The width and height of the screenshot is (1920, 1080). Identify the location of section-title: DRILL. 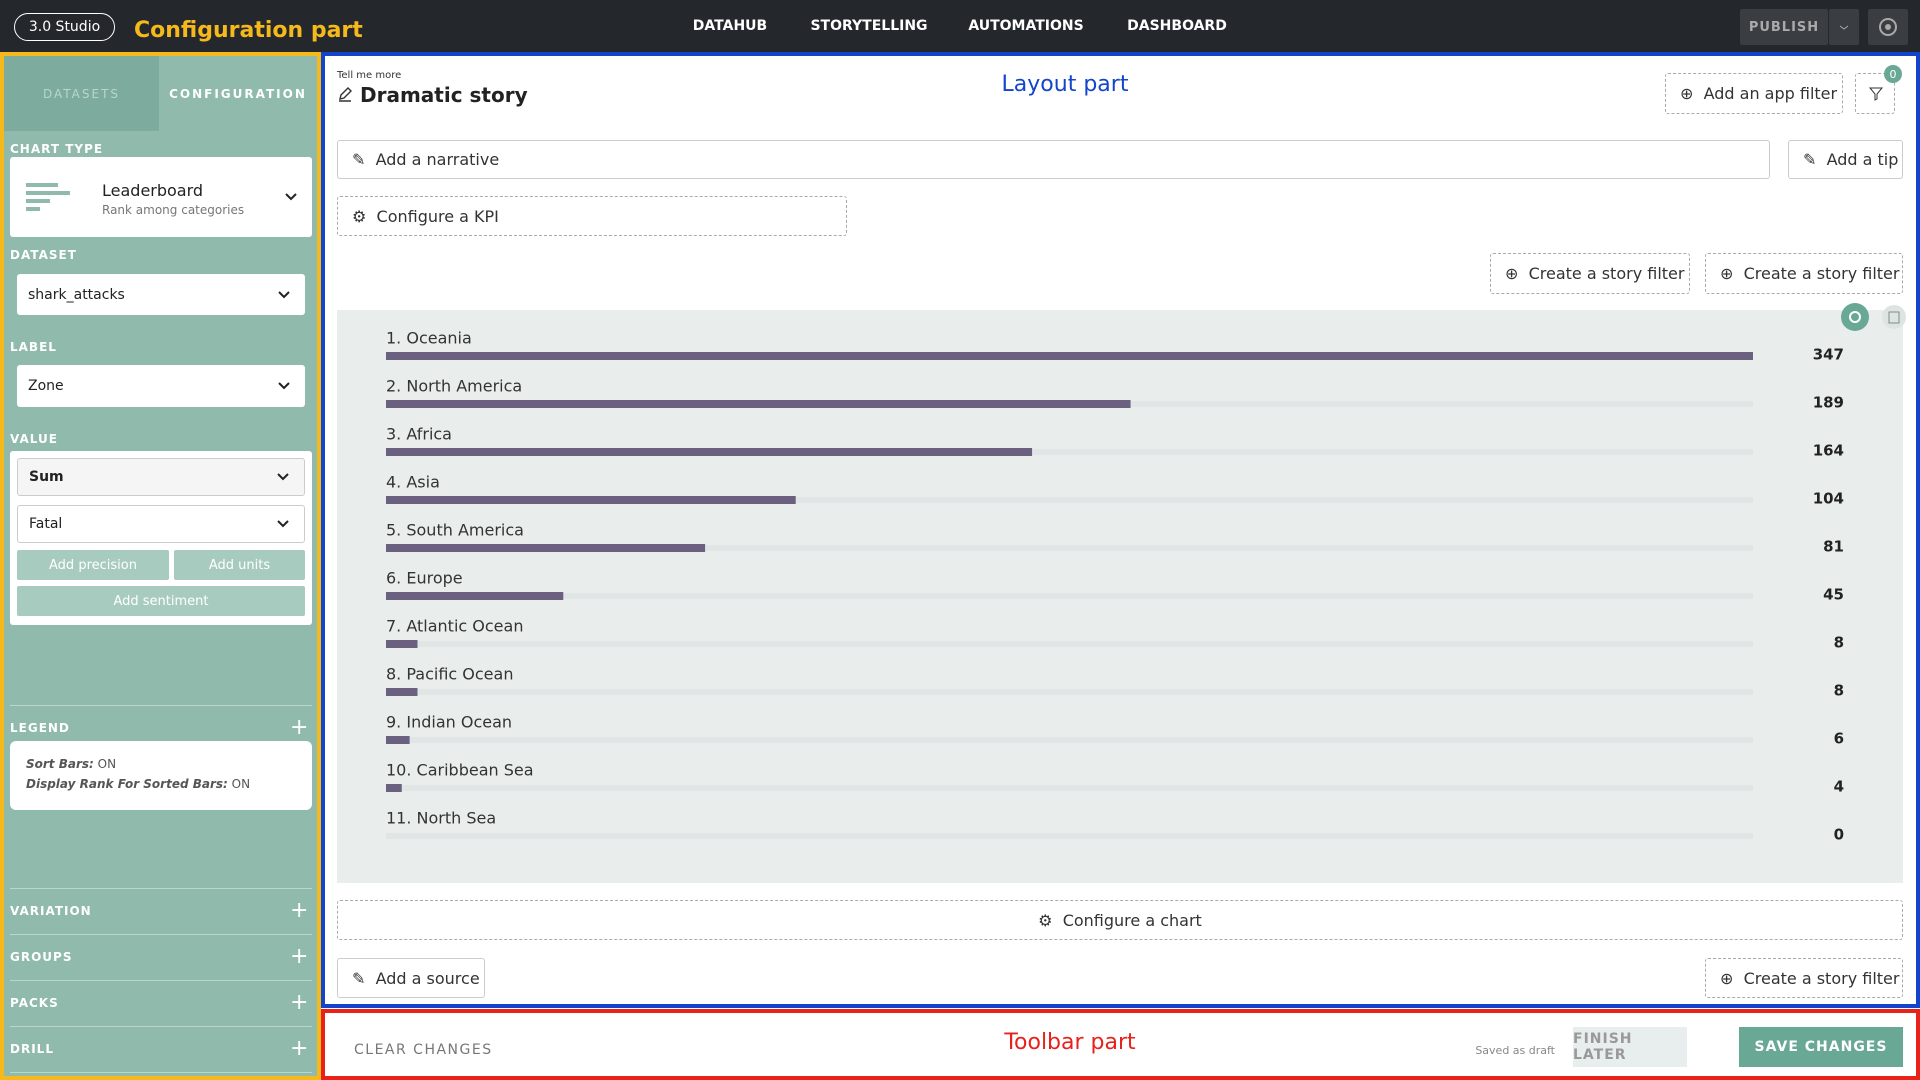
(32, 1049).